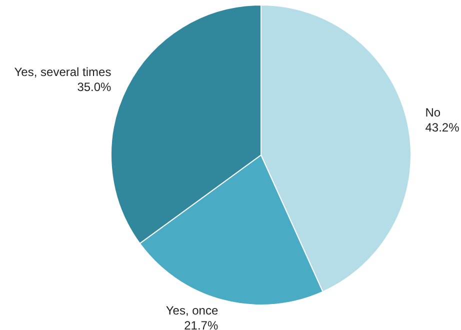 This screenshot has width=461, height=330. I want to click on slice-label: No, so click(433, 113).